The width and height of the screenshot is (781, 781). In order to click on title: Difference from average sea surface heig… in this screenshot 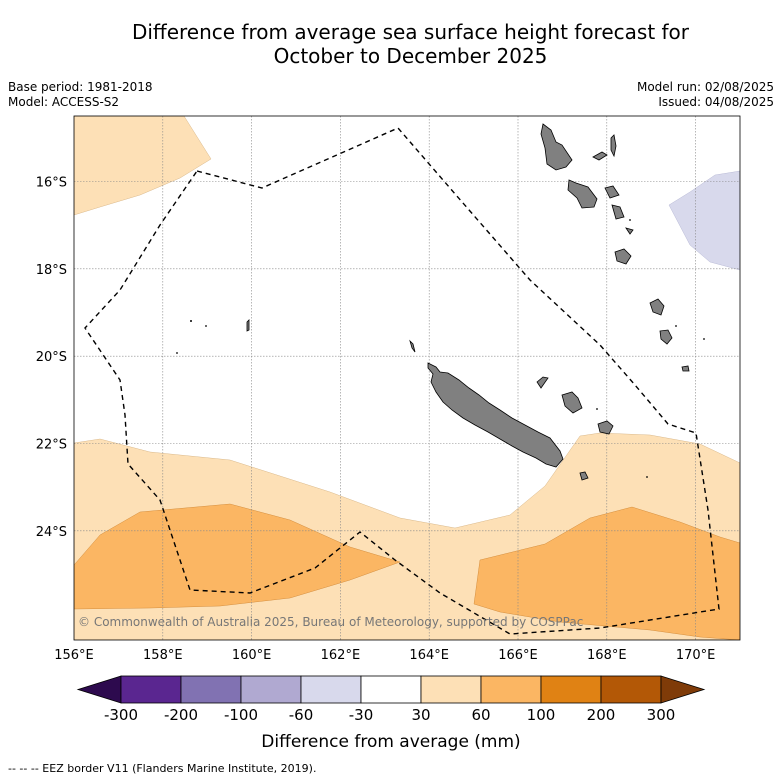, I will do `click(390, 44)`.